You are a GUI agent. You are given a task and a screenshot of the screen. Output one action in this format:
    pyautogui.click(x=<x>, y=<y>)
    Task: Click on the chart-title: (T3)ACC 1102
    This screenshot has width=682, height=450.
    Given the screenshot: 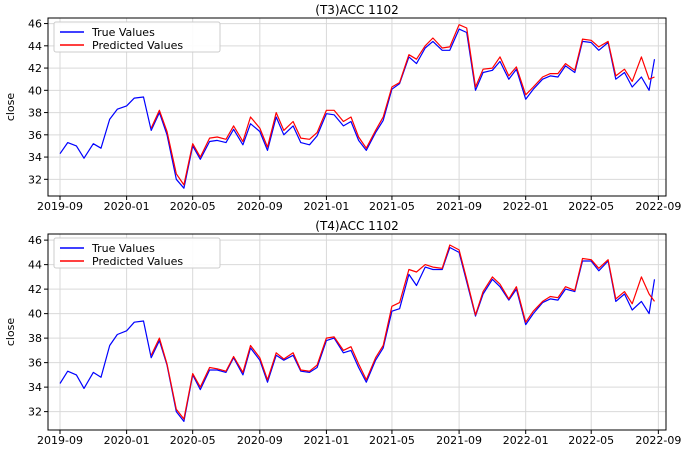 What is the action you would take?
    pyautogui.click(x=356, y=10)
    